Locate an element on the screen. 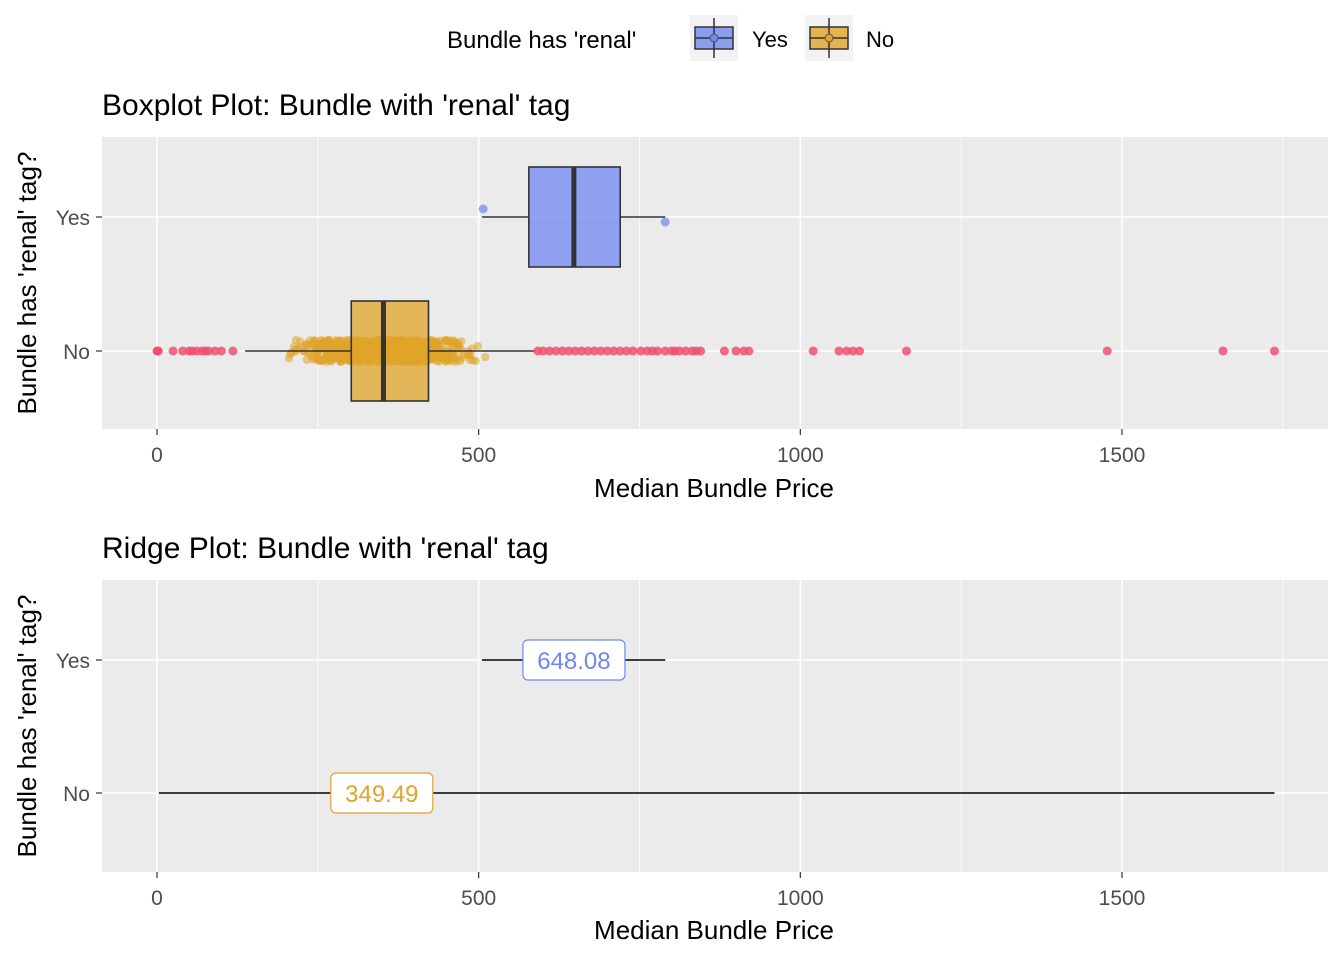  median-label-box-no is located at coordinates (382, 793).